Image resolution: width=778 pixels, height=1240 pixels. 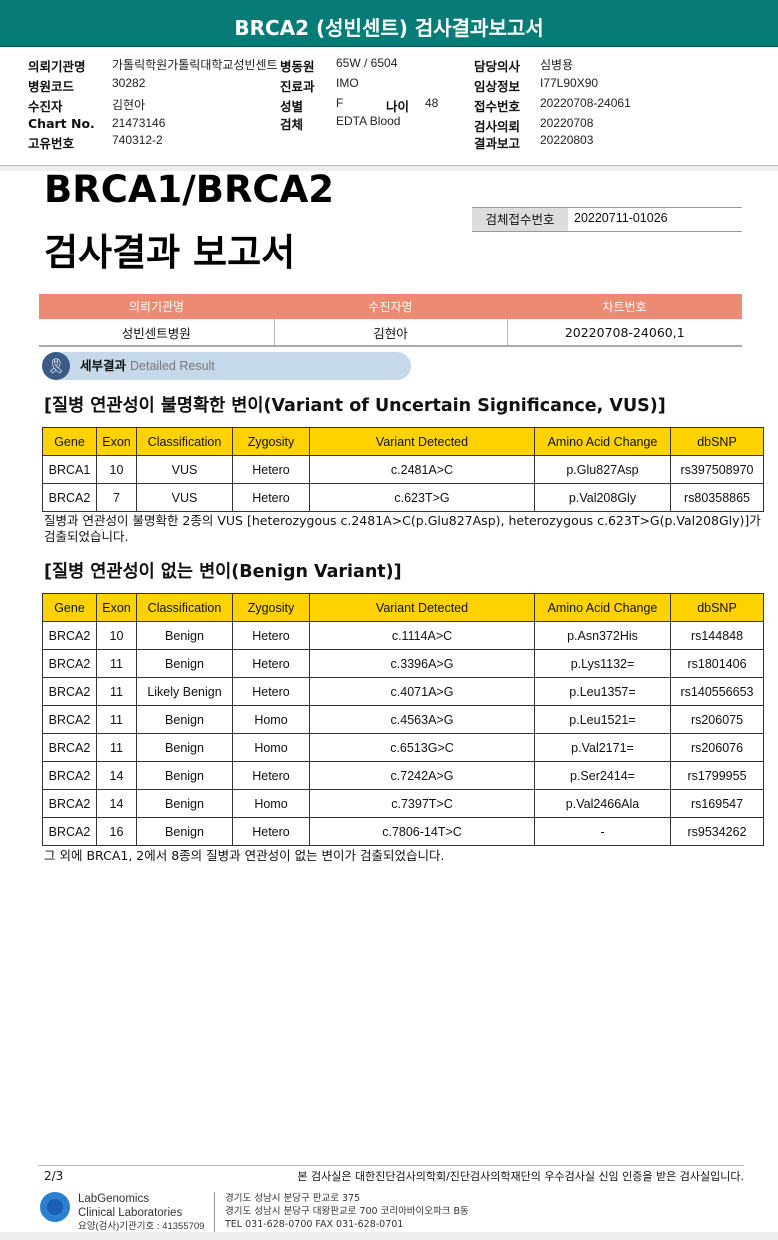 What do you see at coordinates (624, 306) in the screenshot?
I see `header-cell: 차트번호` at bounding box center [624, 306].